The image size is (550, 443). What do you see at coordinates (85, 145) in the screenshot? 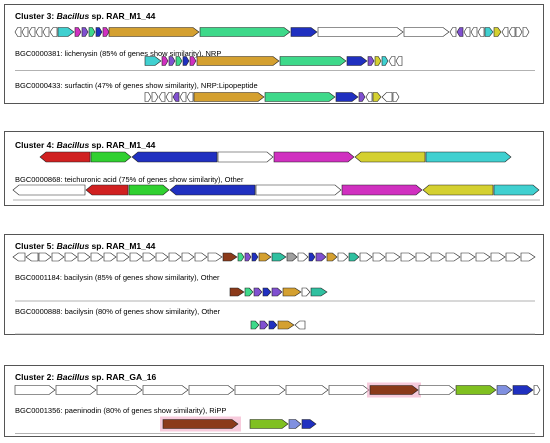
I see `cluster-4-title: Cluster 4: Bacillus sp. RAR_M1_44` at bounding box center [85, 145].